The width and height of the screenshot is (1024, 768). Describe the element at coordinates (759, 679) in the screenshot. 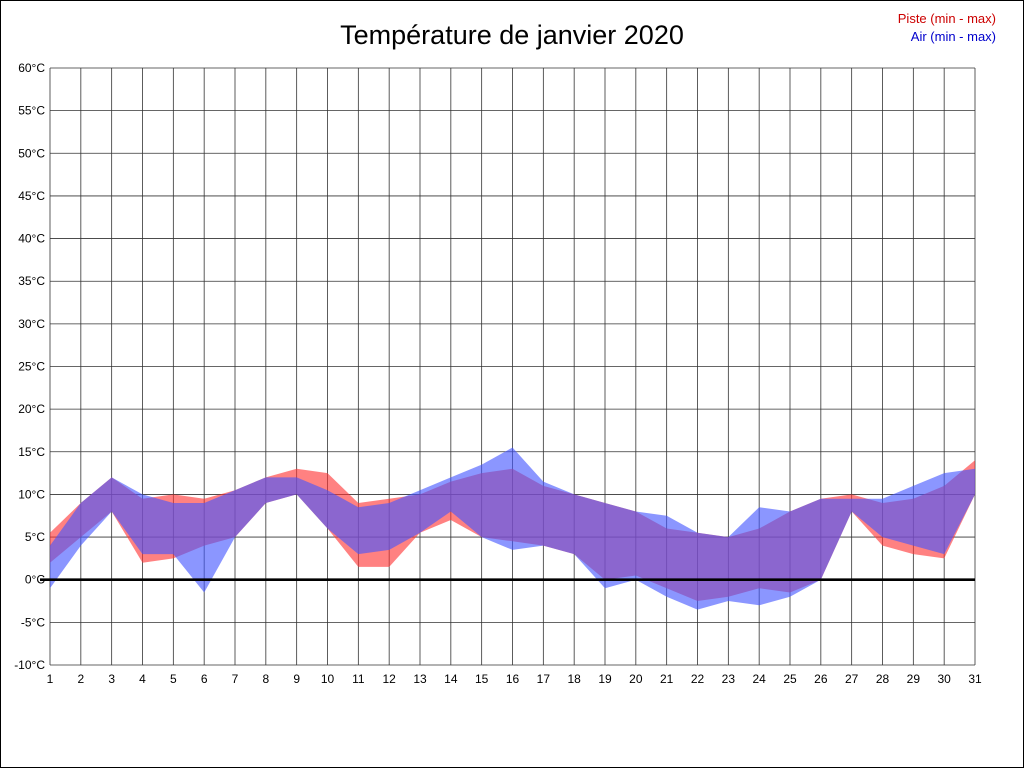

I see `x-tick-label: 24` at that location.